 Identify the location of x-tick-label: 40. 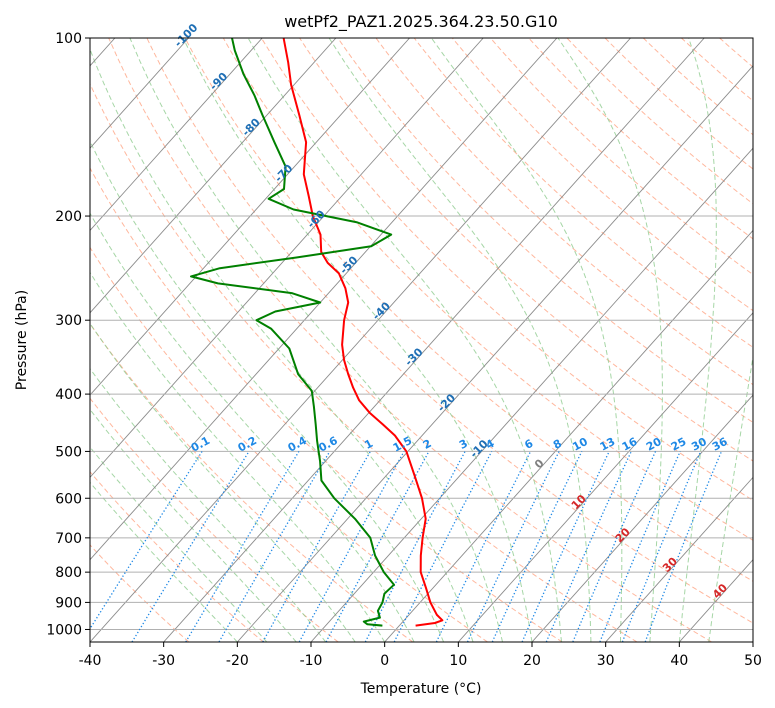
(679, 661).